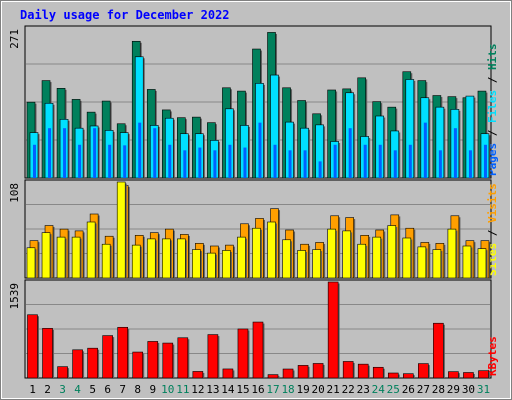  I want to click on x-tick-label-day-30: 30, so click(468, 389).